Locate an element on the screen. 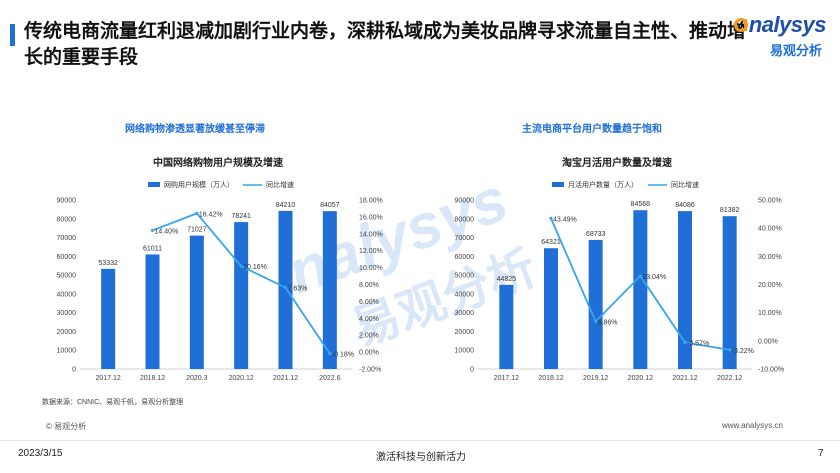 The width and height of the screenshot is (840, 473). growth-value-label: 14.40% is located at coordinates (167, 231).